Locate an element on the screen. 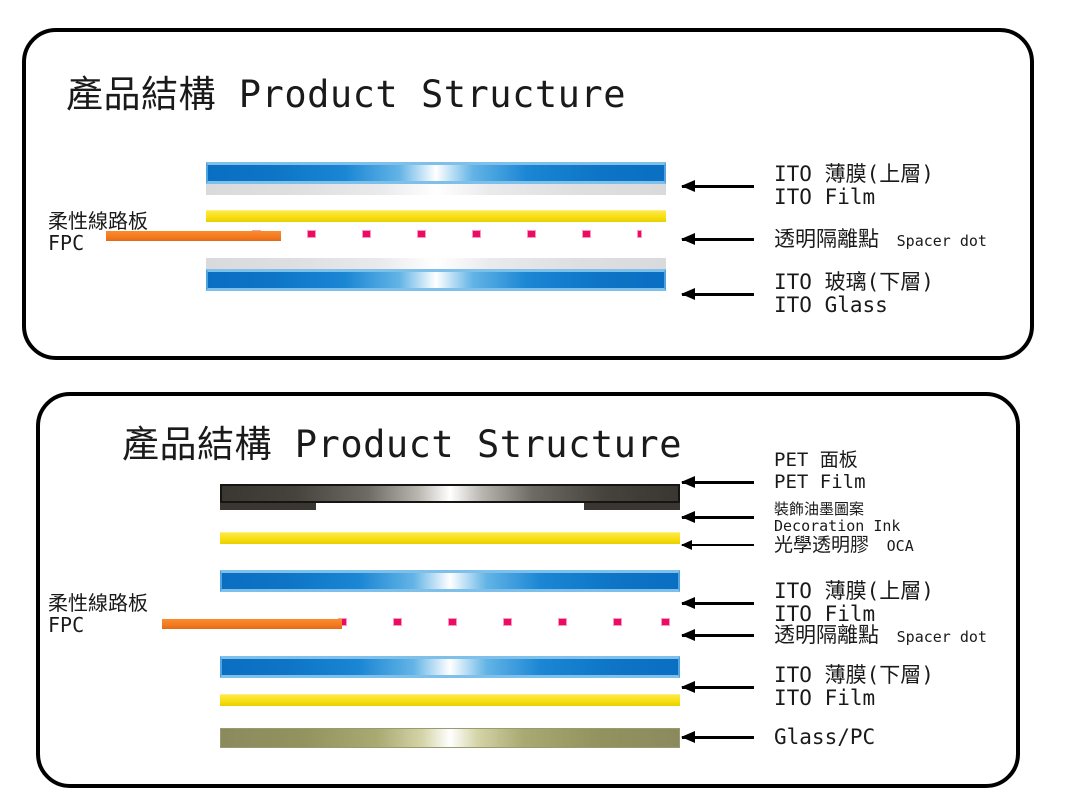  callout-cn: ITO 玻璃(下層) is located at coordinates (854, 282).